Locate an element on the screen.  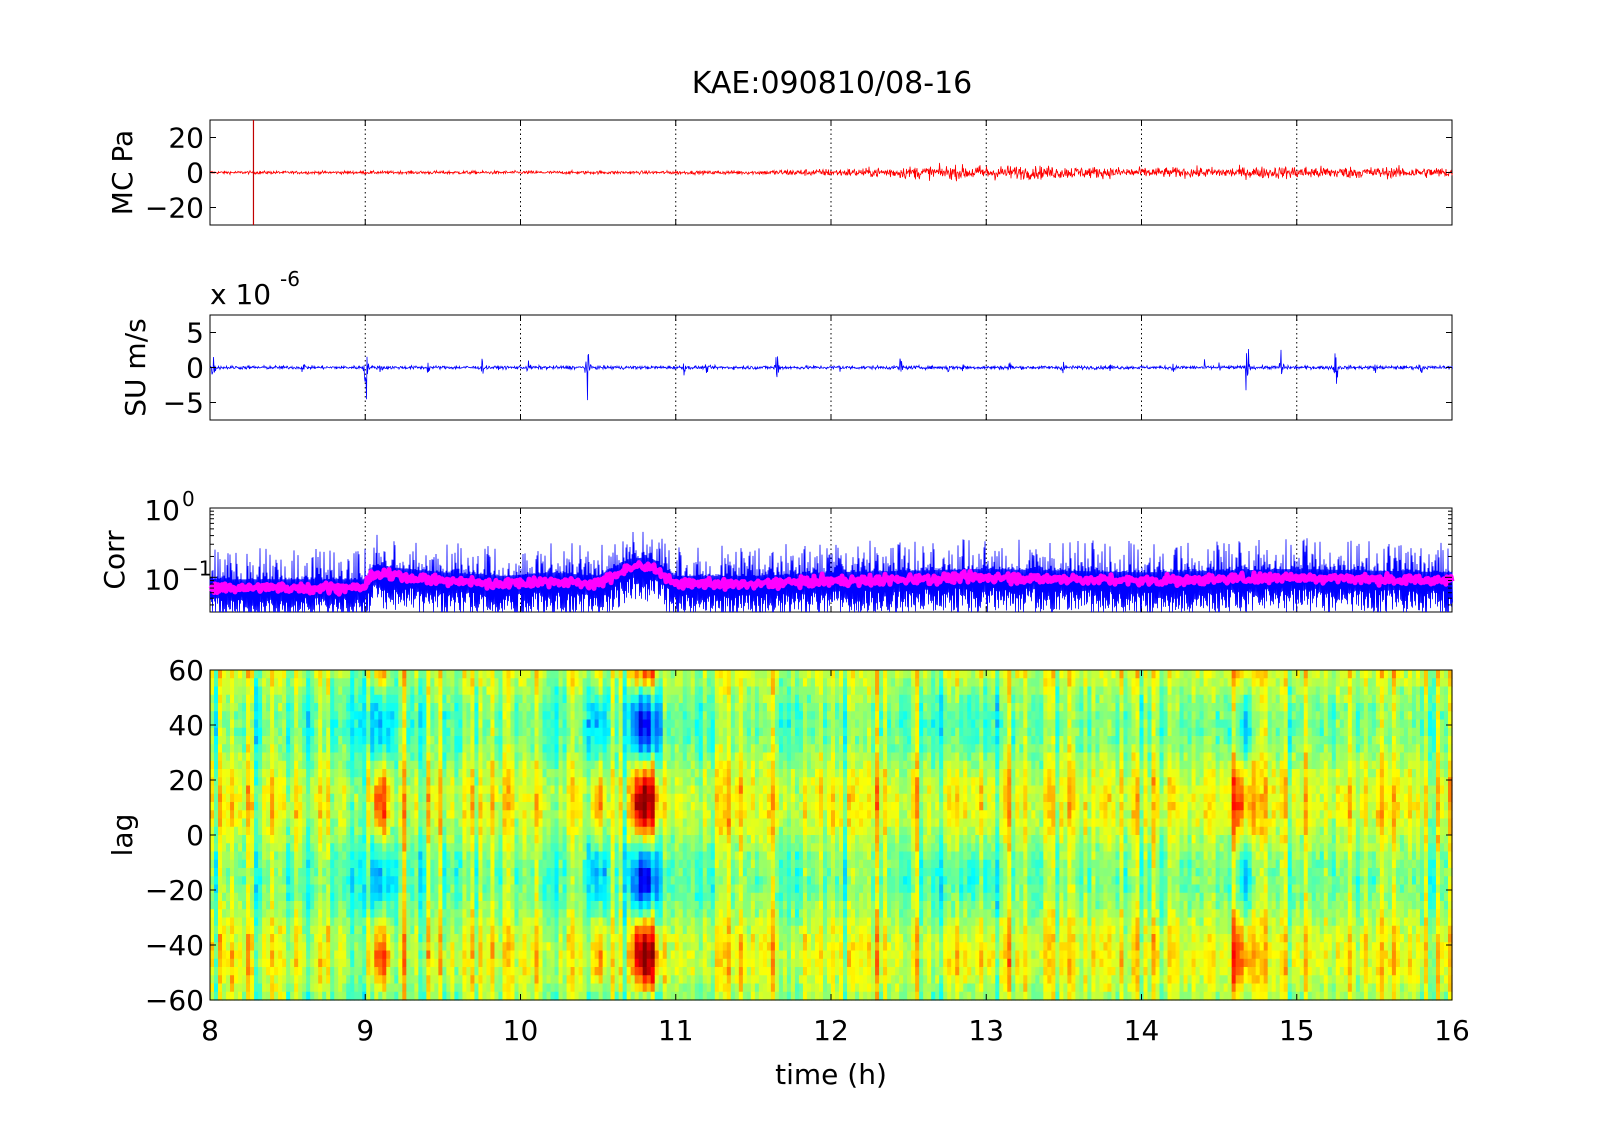
velocity-y-tick-label: 0 is located at coordinates (195, 368).